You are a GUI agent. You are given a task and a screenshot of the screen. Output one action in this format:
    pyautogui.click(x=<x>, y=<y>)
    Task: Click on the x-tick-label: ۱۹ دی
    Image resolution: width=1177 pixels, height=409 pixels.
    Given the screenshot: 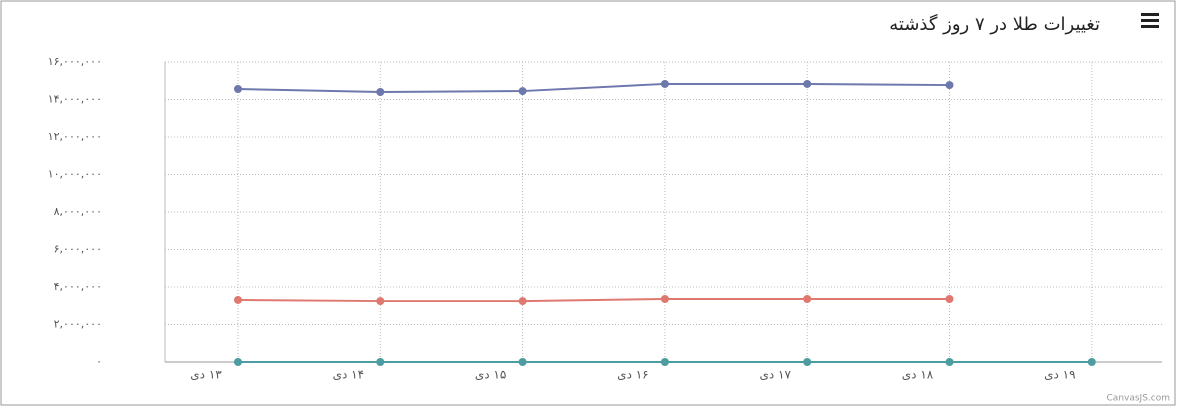 What is the action you would take?
    pyautogui.click(x=1059, y=375)
    